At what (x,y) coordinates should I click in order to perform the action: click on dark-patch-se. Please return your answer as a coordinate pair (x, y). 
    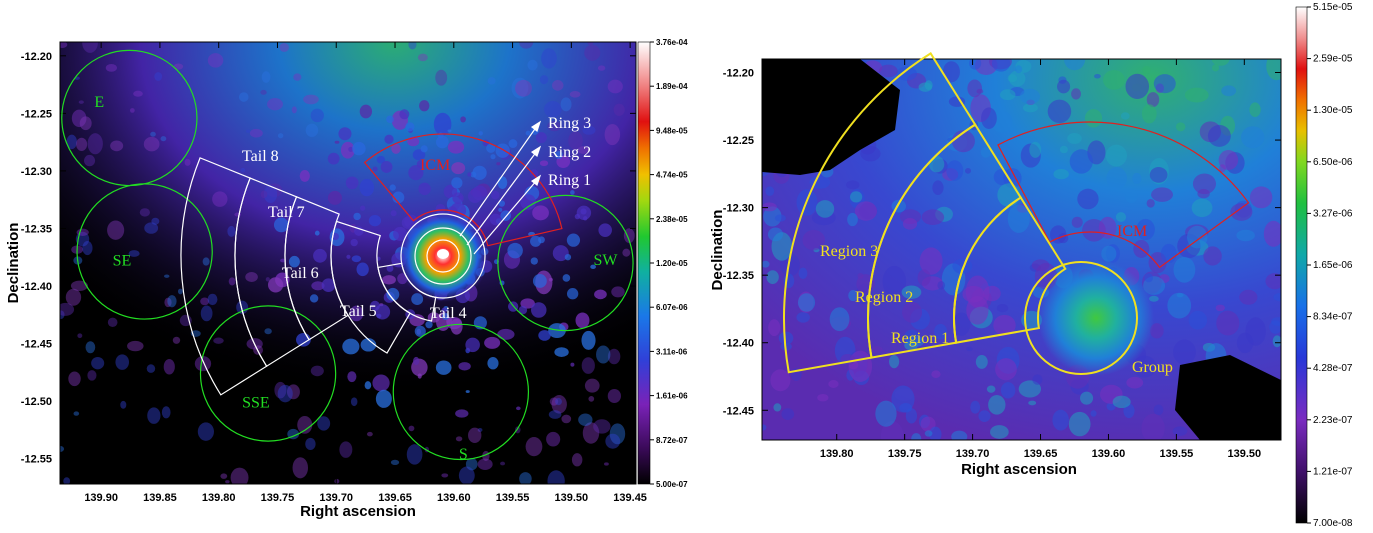
    Looking at the image, I should click on (1228, 397).